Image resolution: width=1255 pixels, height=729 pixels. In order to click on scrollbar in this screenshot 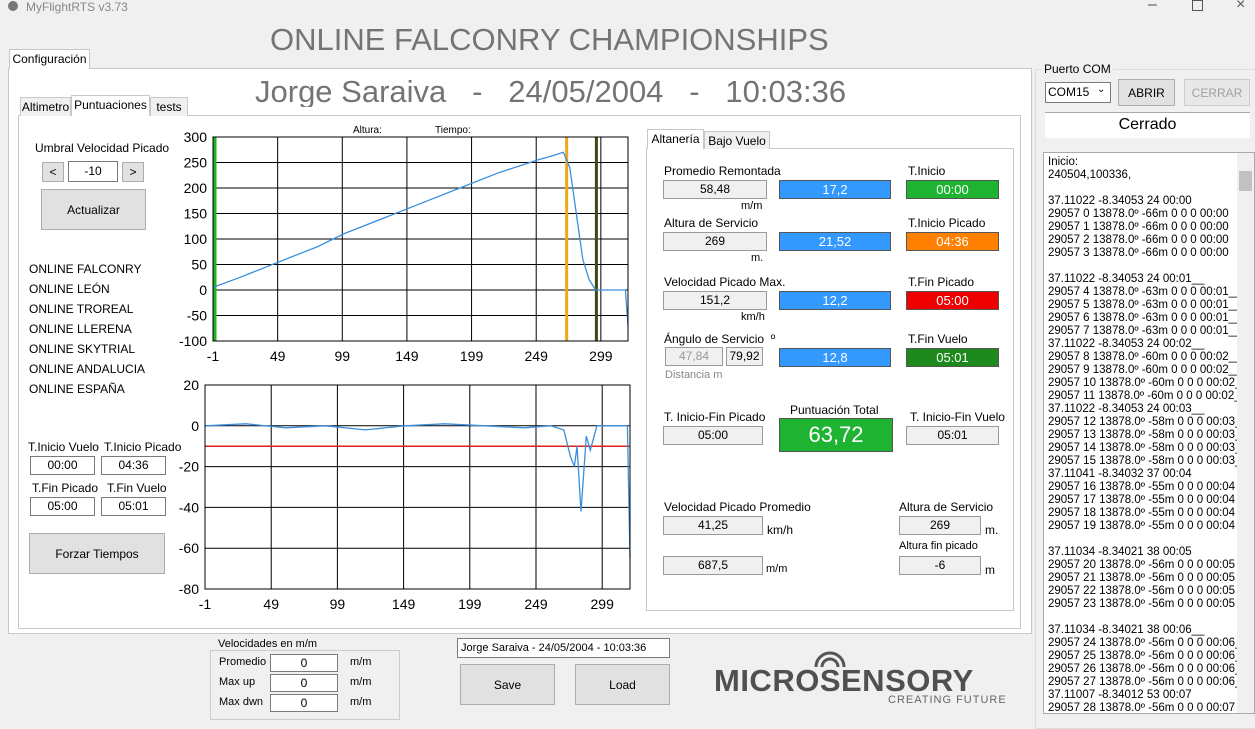, I will do `click(1245, 433)`.